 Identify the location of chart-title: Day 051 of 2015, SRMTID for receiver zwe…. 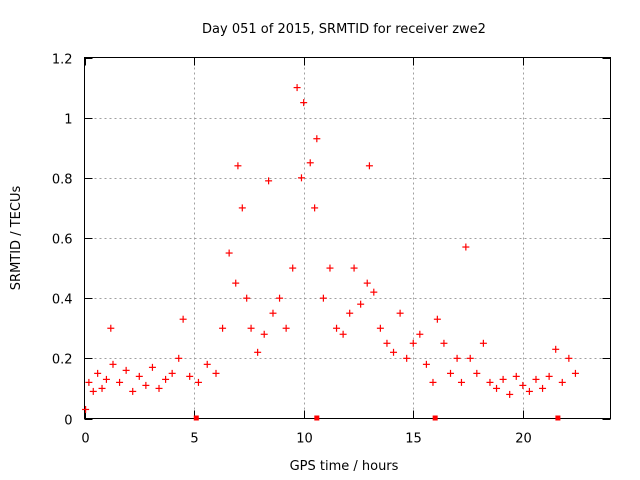
(344, 29).